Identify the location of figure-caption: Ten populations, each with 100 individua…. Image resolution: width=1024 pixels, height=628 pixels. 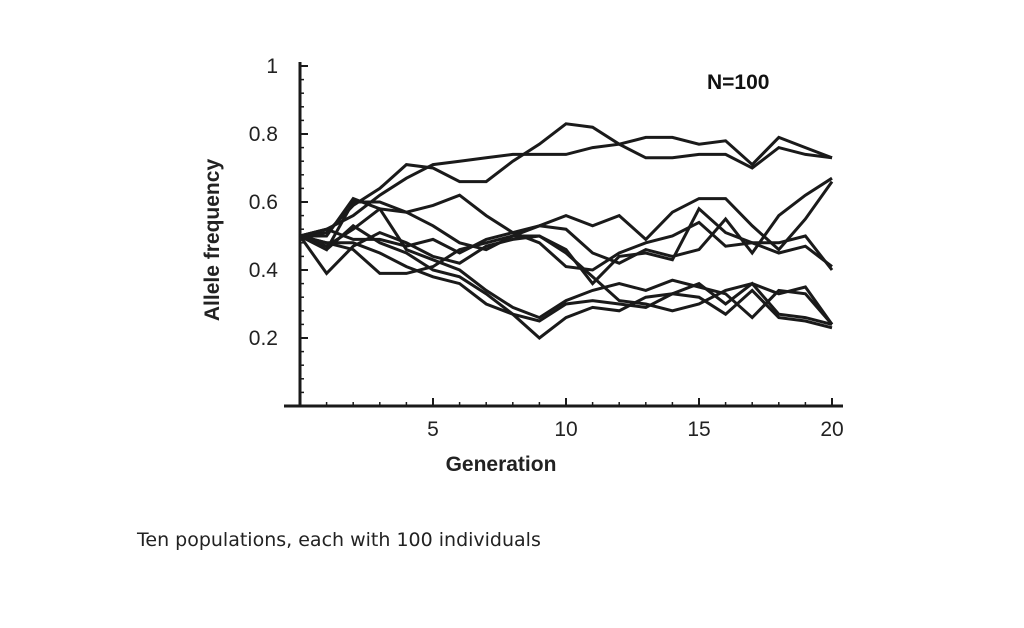
(339, 540).